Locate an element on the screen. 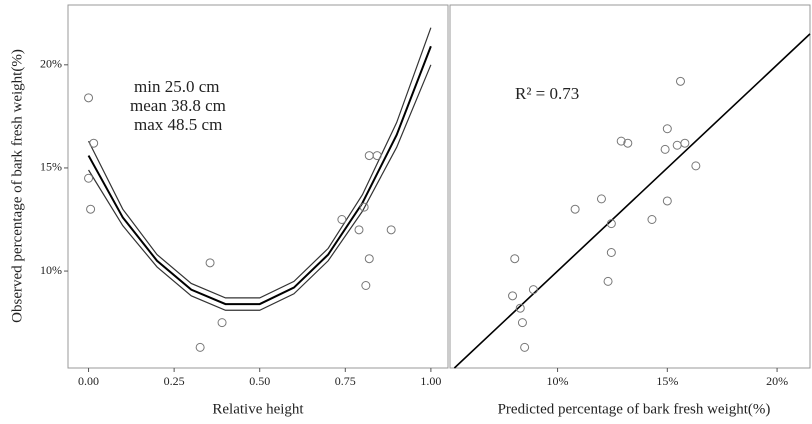 The image size is (812, 424). x-tick-label: 10% is located at coordinates (558, 381).